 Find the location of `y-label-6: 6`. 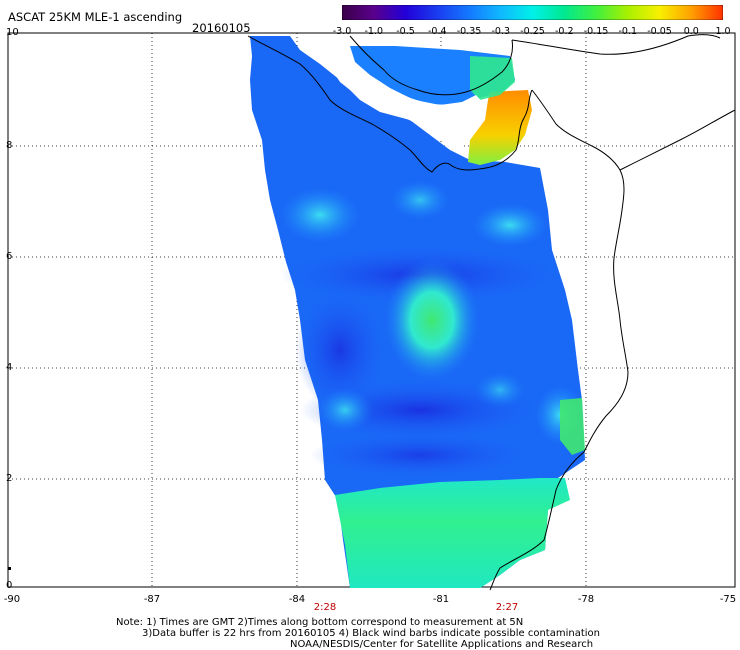

y-label-6: 6 is located at coordinates (9, 256).